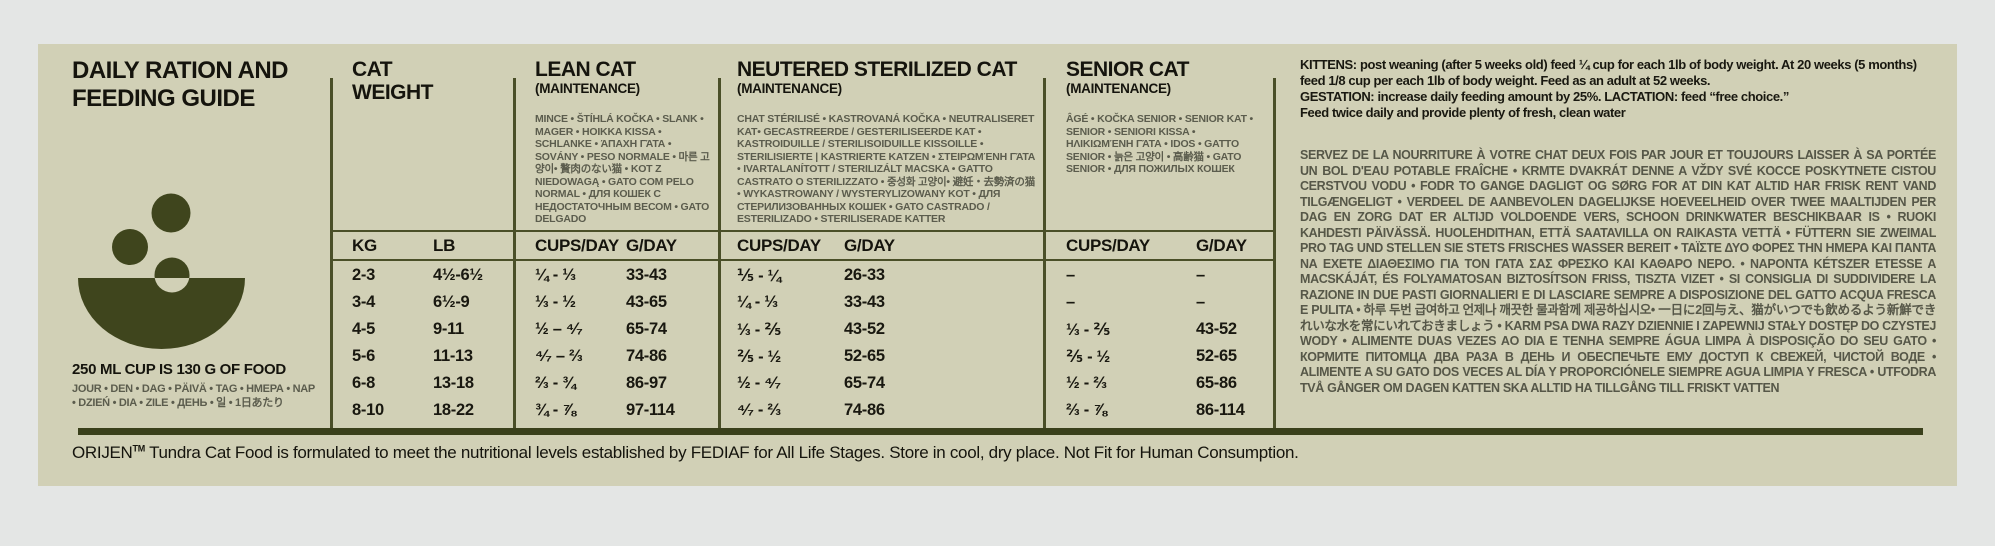 The height and width of the screenshot is (546, 1995). What do you see at coordinates (1216, 329) in the screenshot?
I see `cell-senior-g: 43-52` at bounding box center [1216, 329].